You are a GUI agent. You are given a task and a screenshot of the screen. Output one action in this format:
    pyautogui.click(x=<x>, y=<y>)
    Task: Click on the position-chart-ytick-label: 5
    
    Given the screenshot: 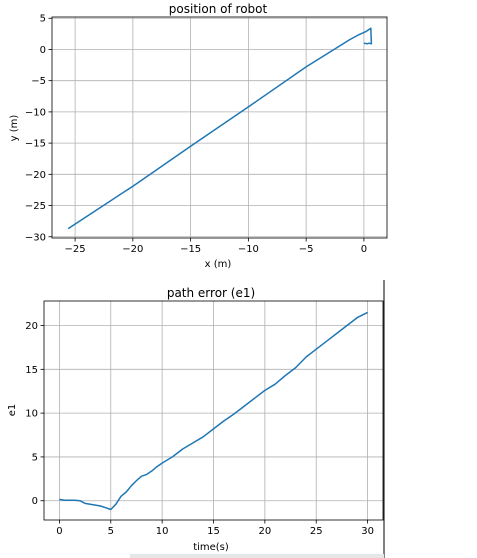 What is the action you would take?
    pyautogui.click(x=43, y=19)
    